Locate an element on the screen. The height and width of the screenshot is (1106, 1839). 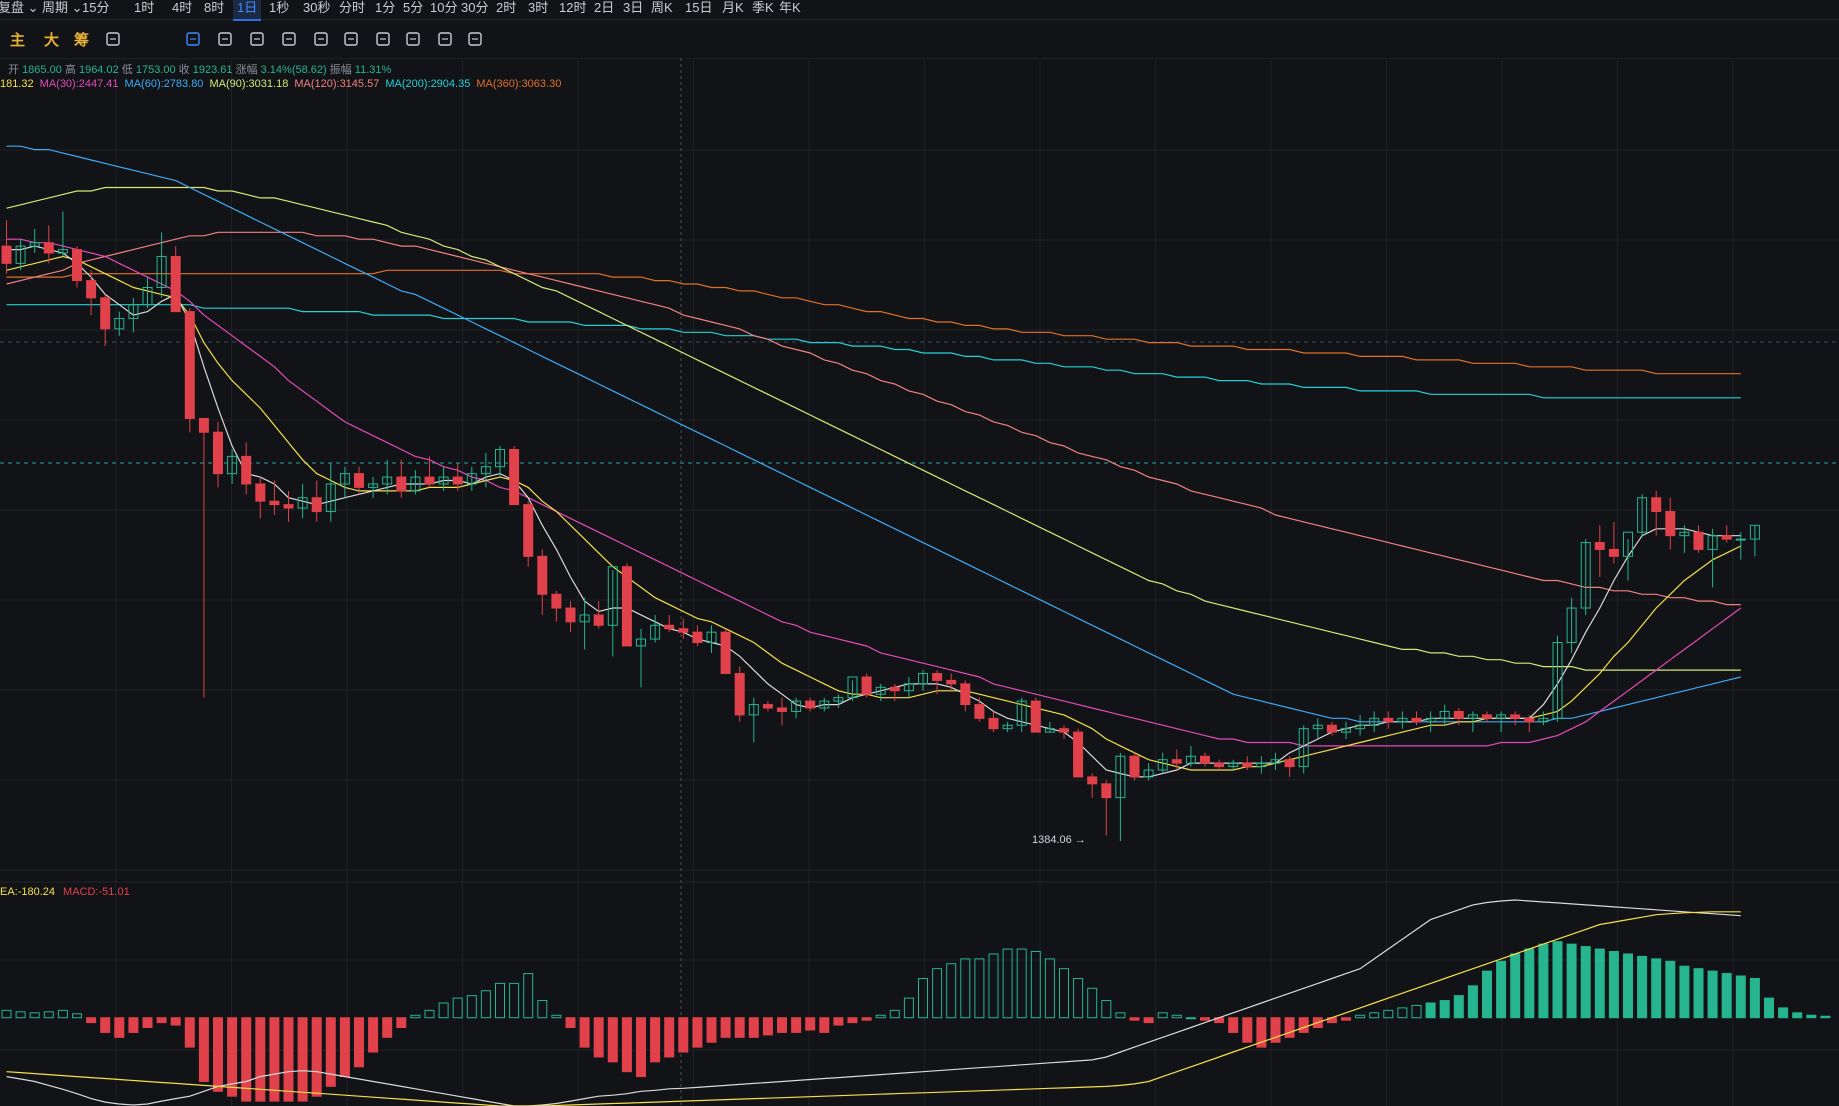
period-10: 1分 is located at coordinates (385, 7).